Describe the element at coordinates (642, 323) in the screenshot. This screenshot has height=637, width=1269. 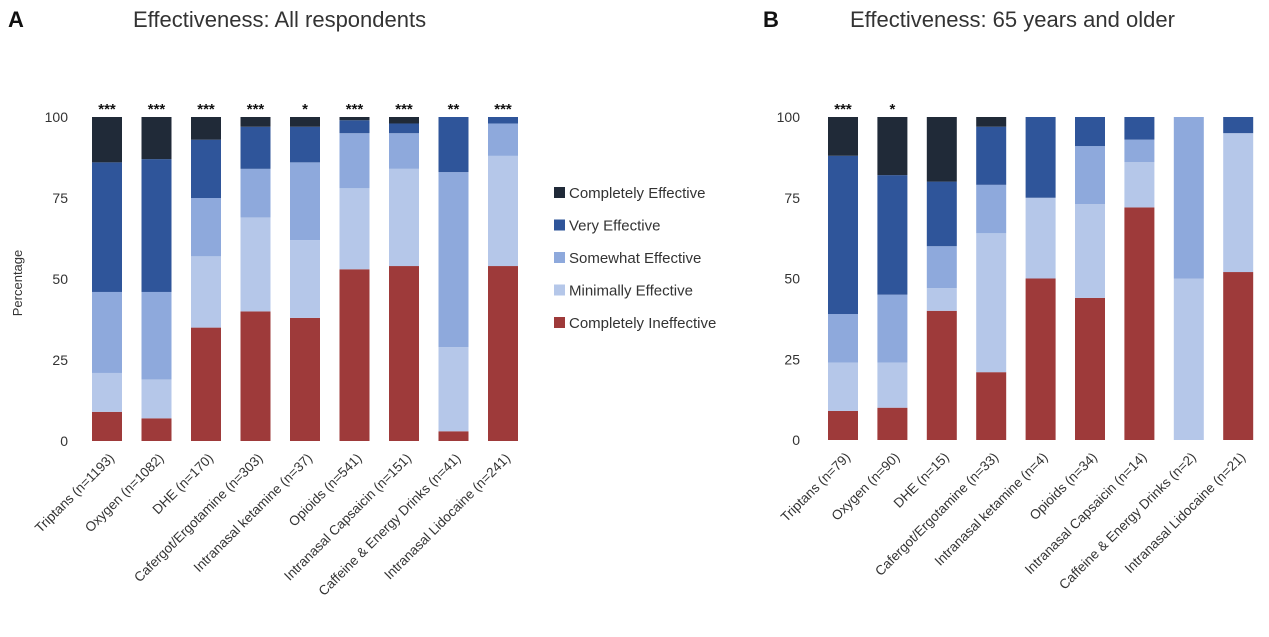
I see `legend-label: Completely Ineffective` at that location.